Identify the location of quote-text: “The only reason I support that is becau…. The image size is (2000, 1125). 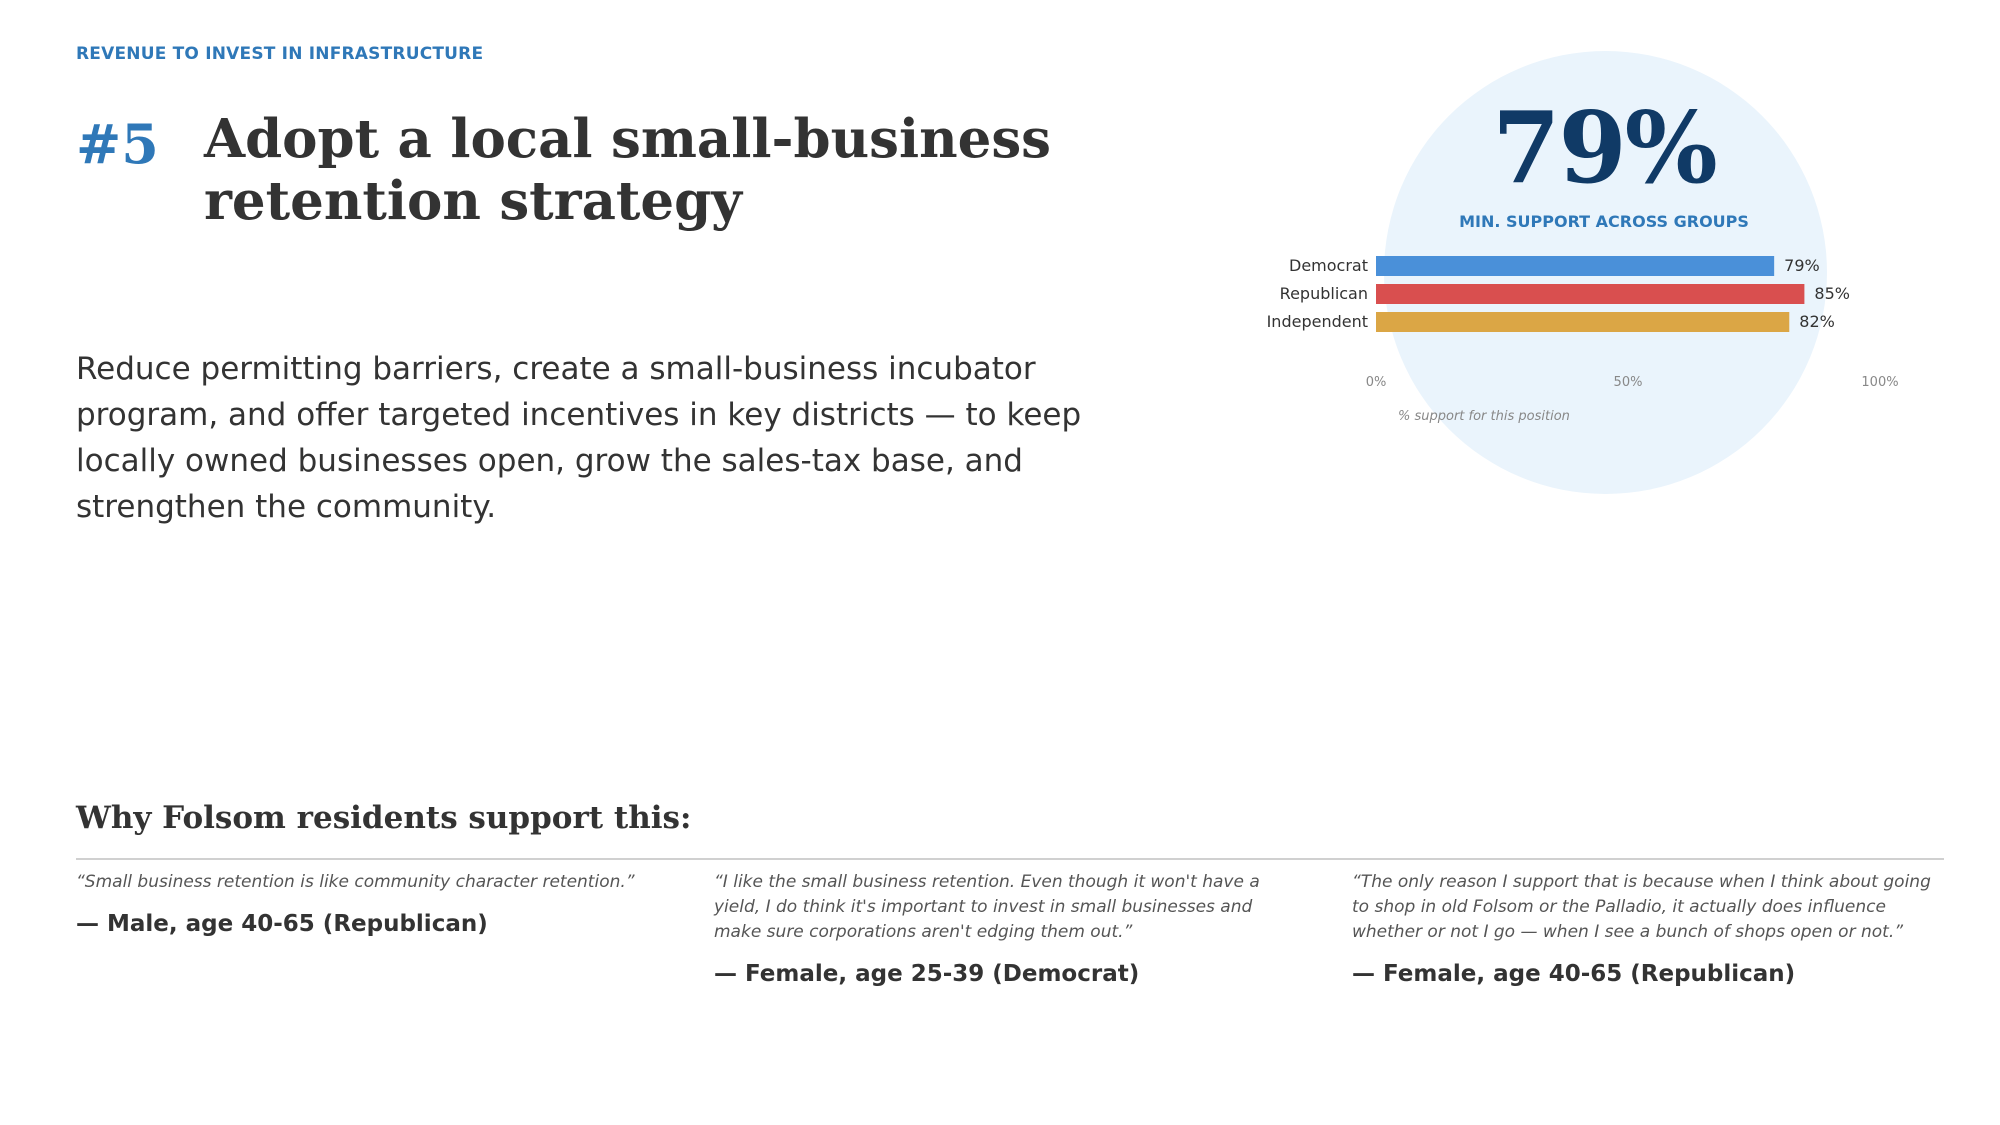
(1641, 907).